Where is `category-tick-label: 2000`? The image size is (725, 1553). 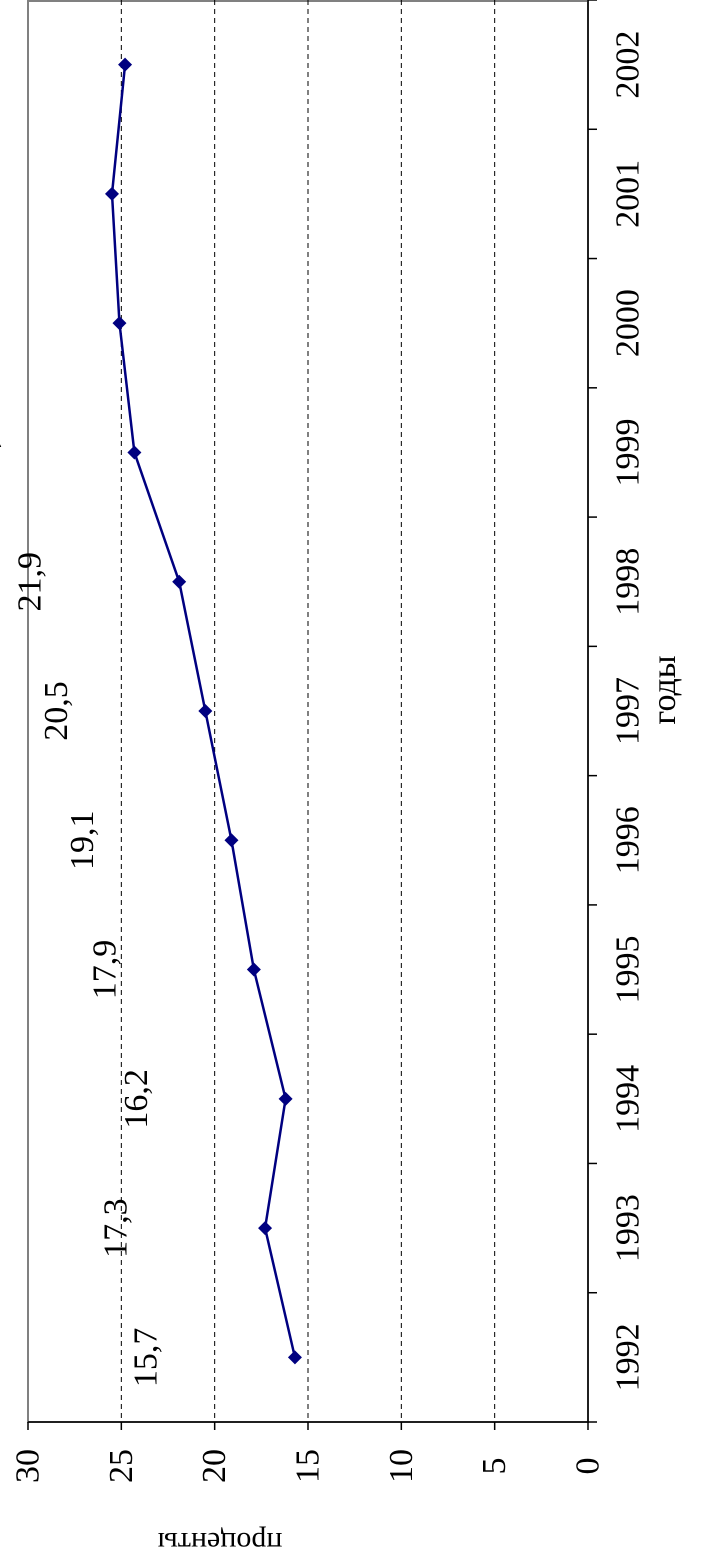 category-tick-label: 2000 is located at coordinates (628, 323).